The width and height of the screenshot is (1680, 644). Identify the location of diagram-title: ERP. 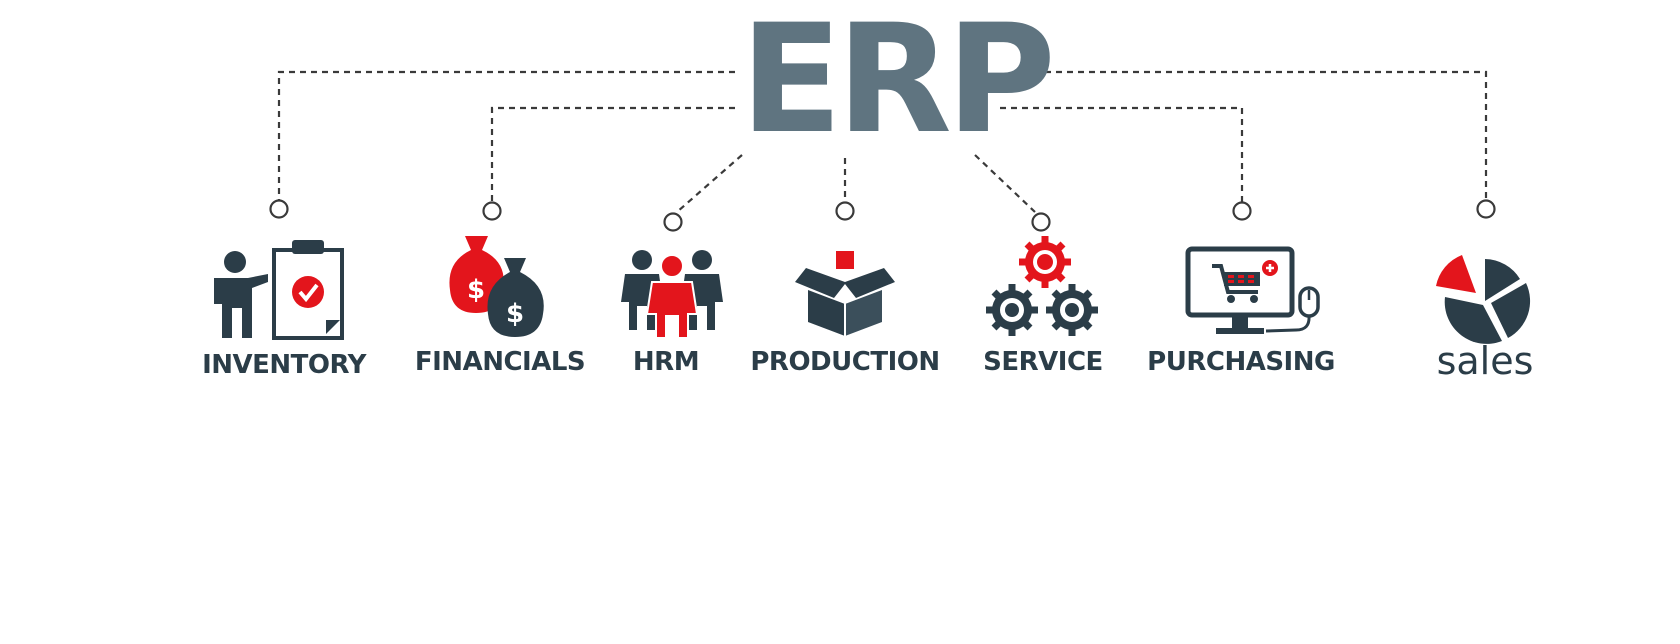
(898, 83).